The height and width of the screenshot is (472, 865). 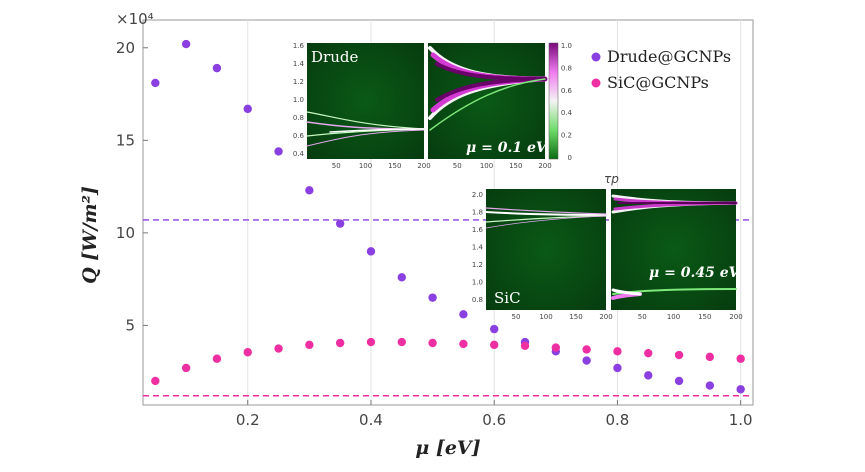 What do you see at coordinates (132, 186) in the screenshot?
I see `y-axis-ticks: 5 10 15 20` at bounding box center [132, 186].